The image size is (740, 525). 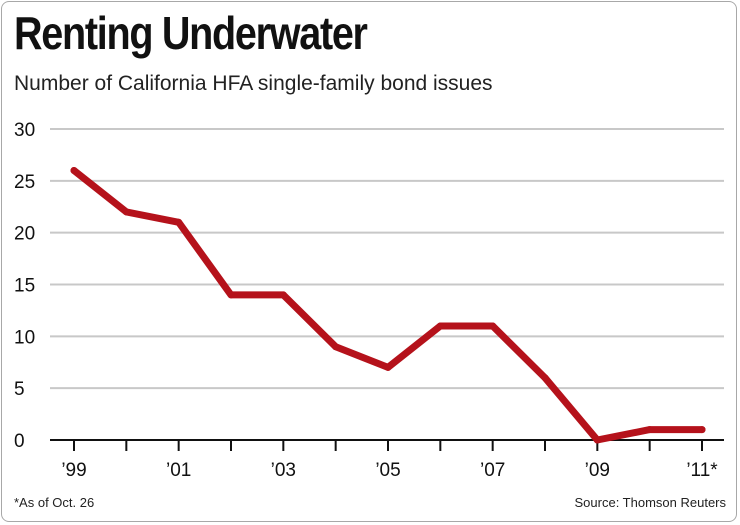 What do you see at coordinates (597, 440) in the screenshot?
I see `data-point-2009` at bounding box center [597, 440].